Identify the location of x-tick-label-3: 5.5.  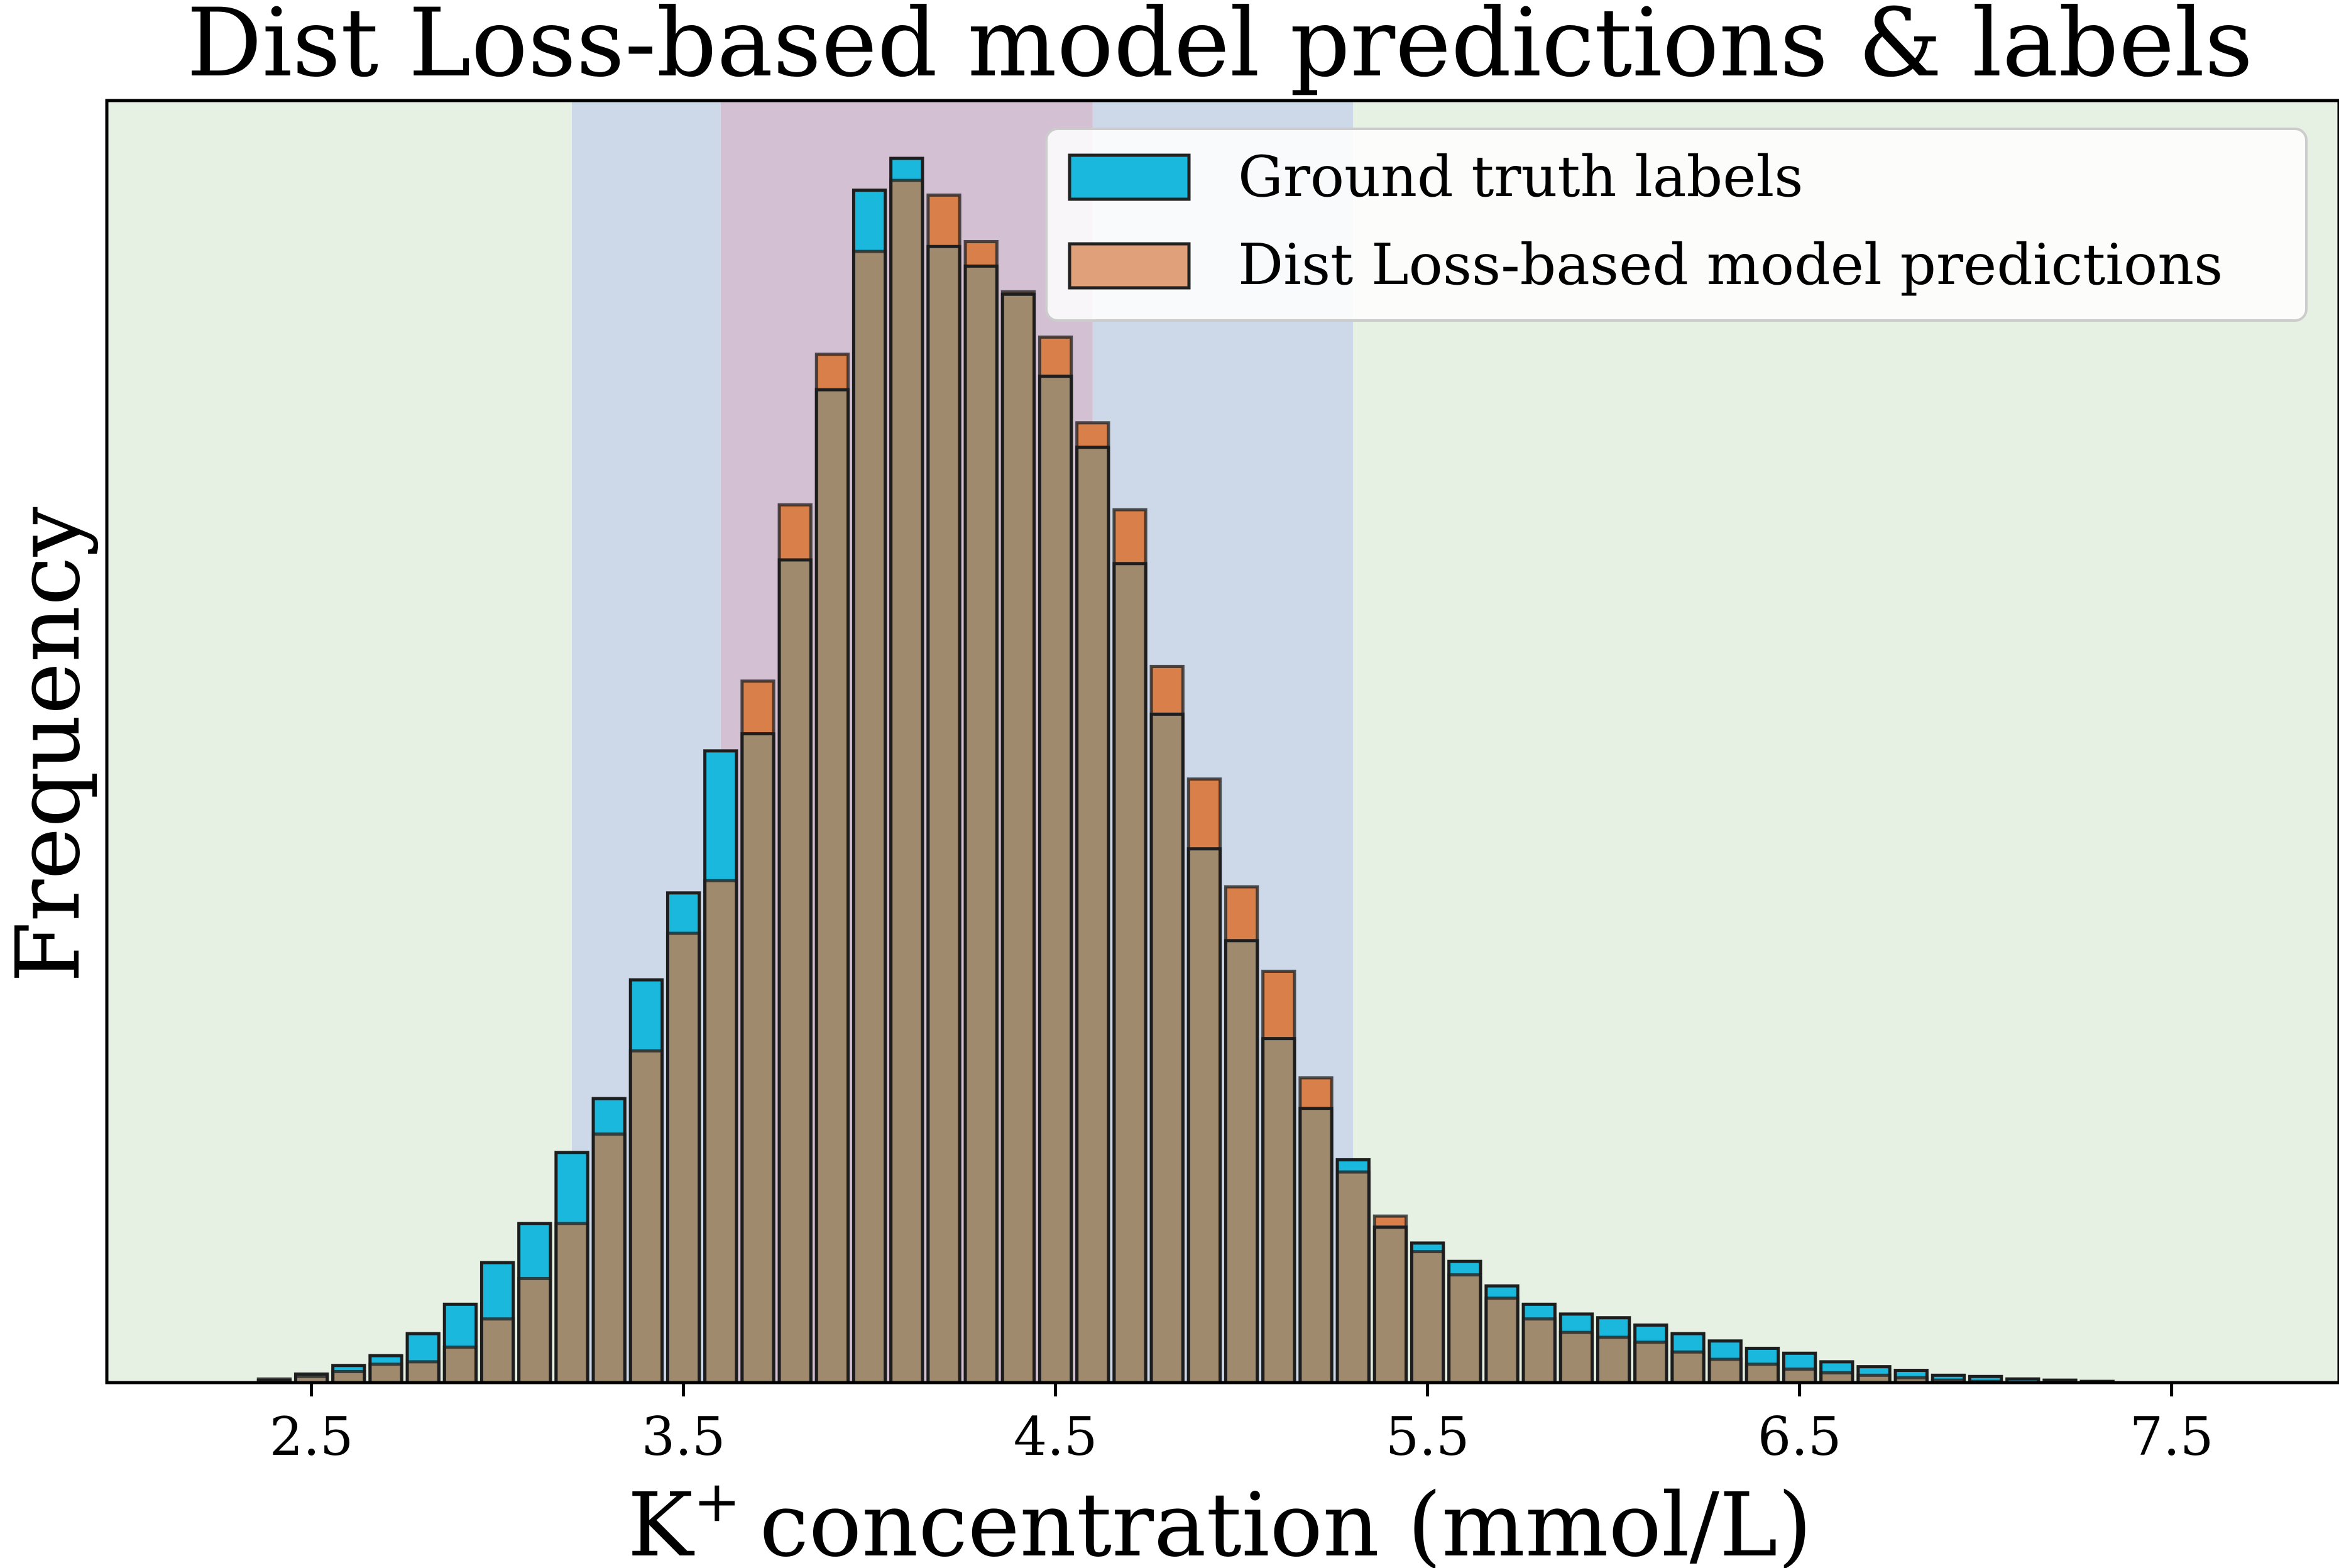
(1428, 1436).